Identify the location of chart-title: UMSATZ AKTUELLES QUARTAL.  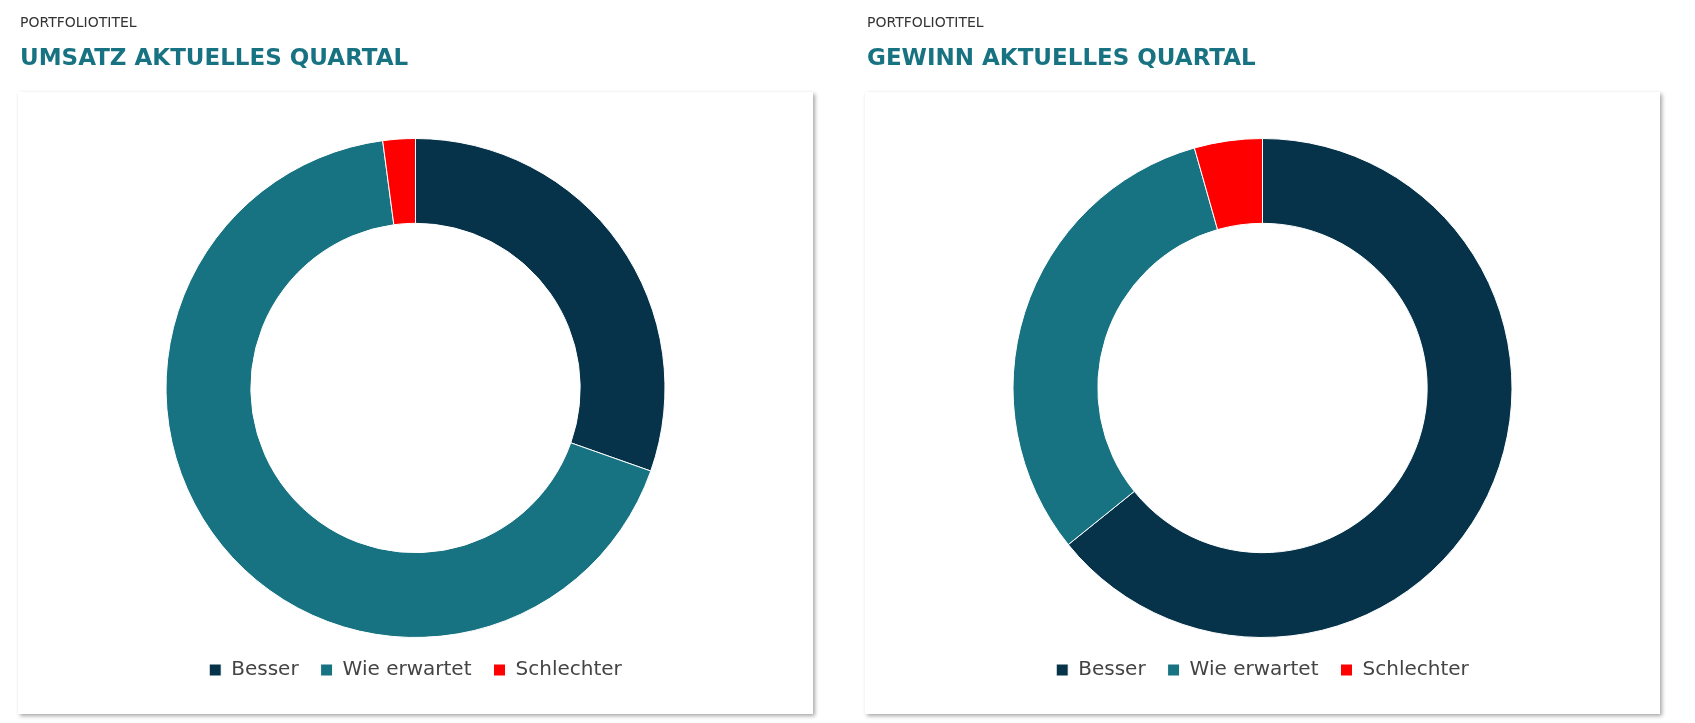
(214, 57).